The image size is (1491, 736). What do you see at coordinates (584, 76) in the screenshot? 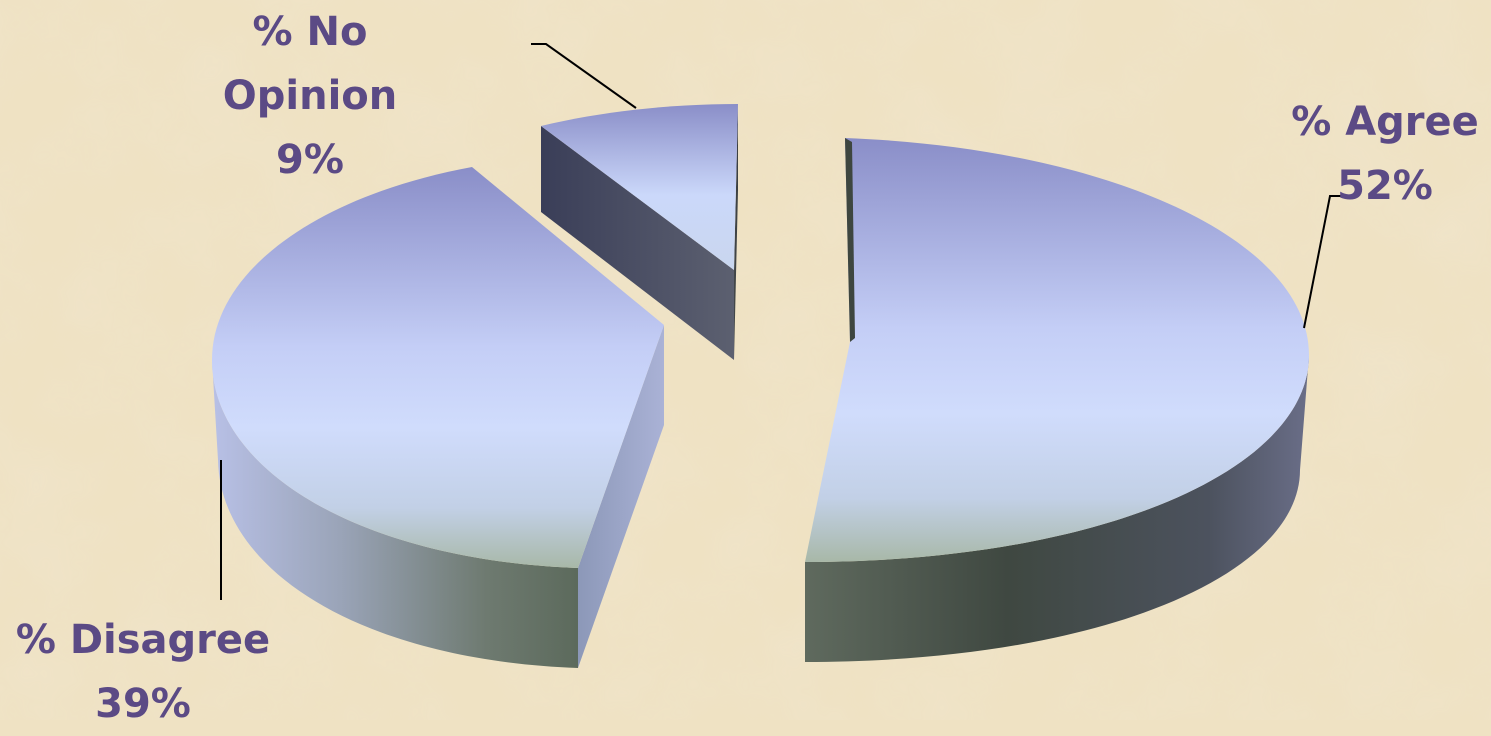
I see `leader-line-no-opinion` at bounding box center [584, 76].